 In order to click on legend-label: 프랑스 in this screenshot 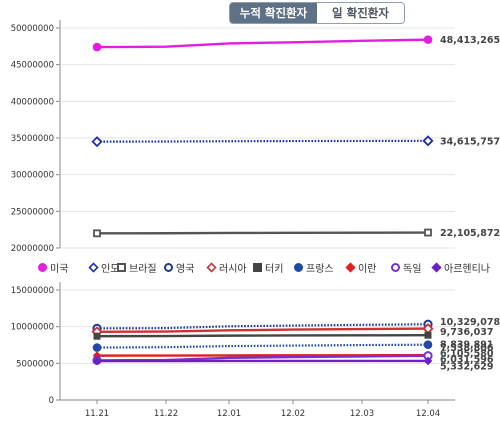, I will do `click(320, 269)`.